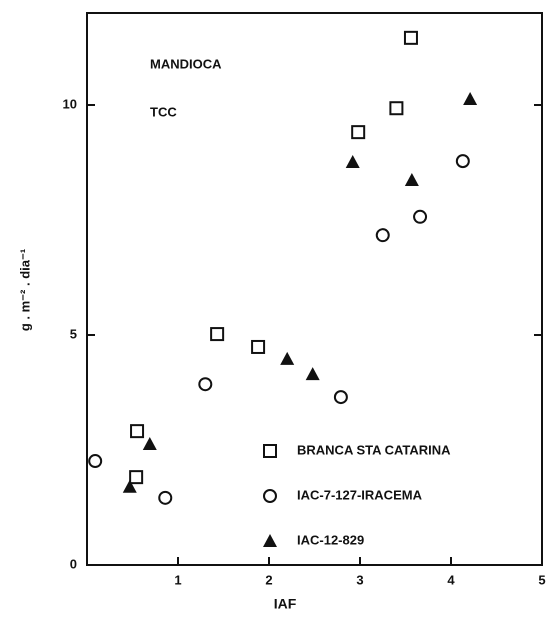 Image resolution: width=551 pixels, height=633 pixels. I want to click on x-tick-label: 5, so click(541, 579).